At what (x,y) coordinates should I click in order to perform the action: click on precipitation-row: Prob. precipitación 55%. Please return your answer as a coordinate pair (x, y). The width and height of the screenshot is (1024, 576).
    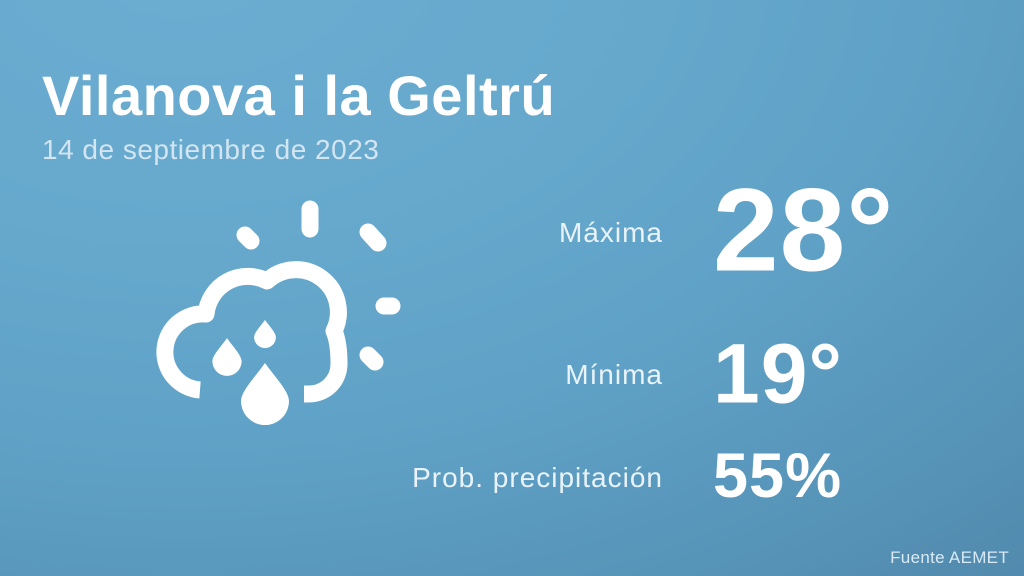
    Looking at the image, I should click on (512, 477).